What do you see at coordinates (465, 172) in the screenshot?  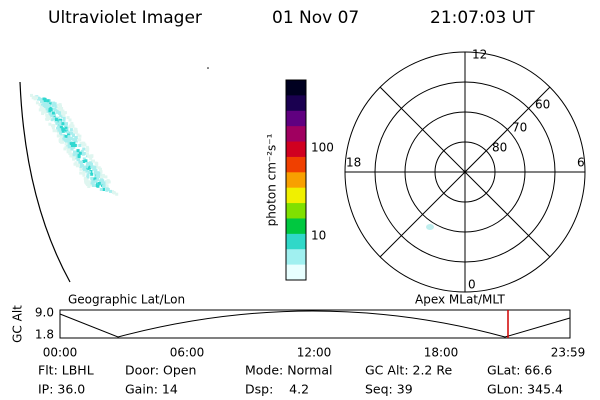 I see `axis` at bounding box center [465, 172].